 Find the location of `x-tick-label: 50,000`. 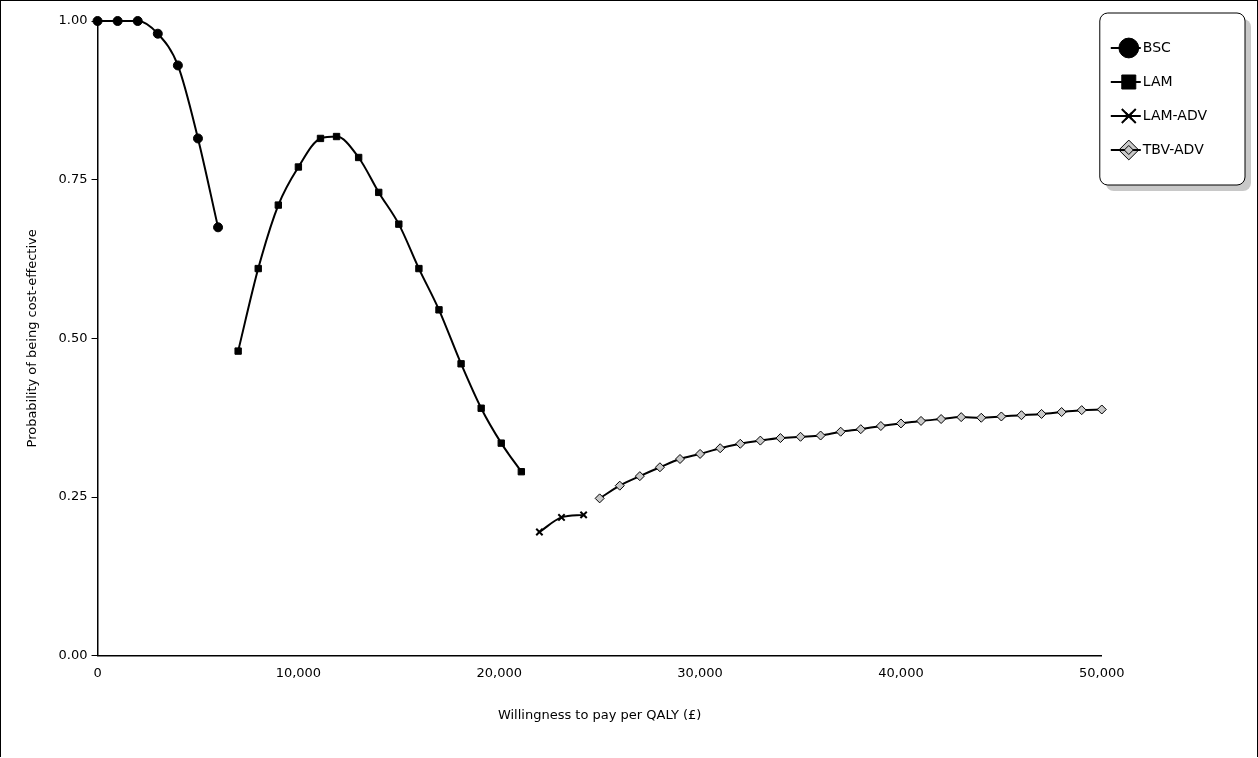

x-tick-label: 50,000 is located at coordinates (1102, 672).